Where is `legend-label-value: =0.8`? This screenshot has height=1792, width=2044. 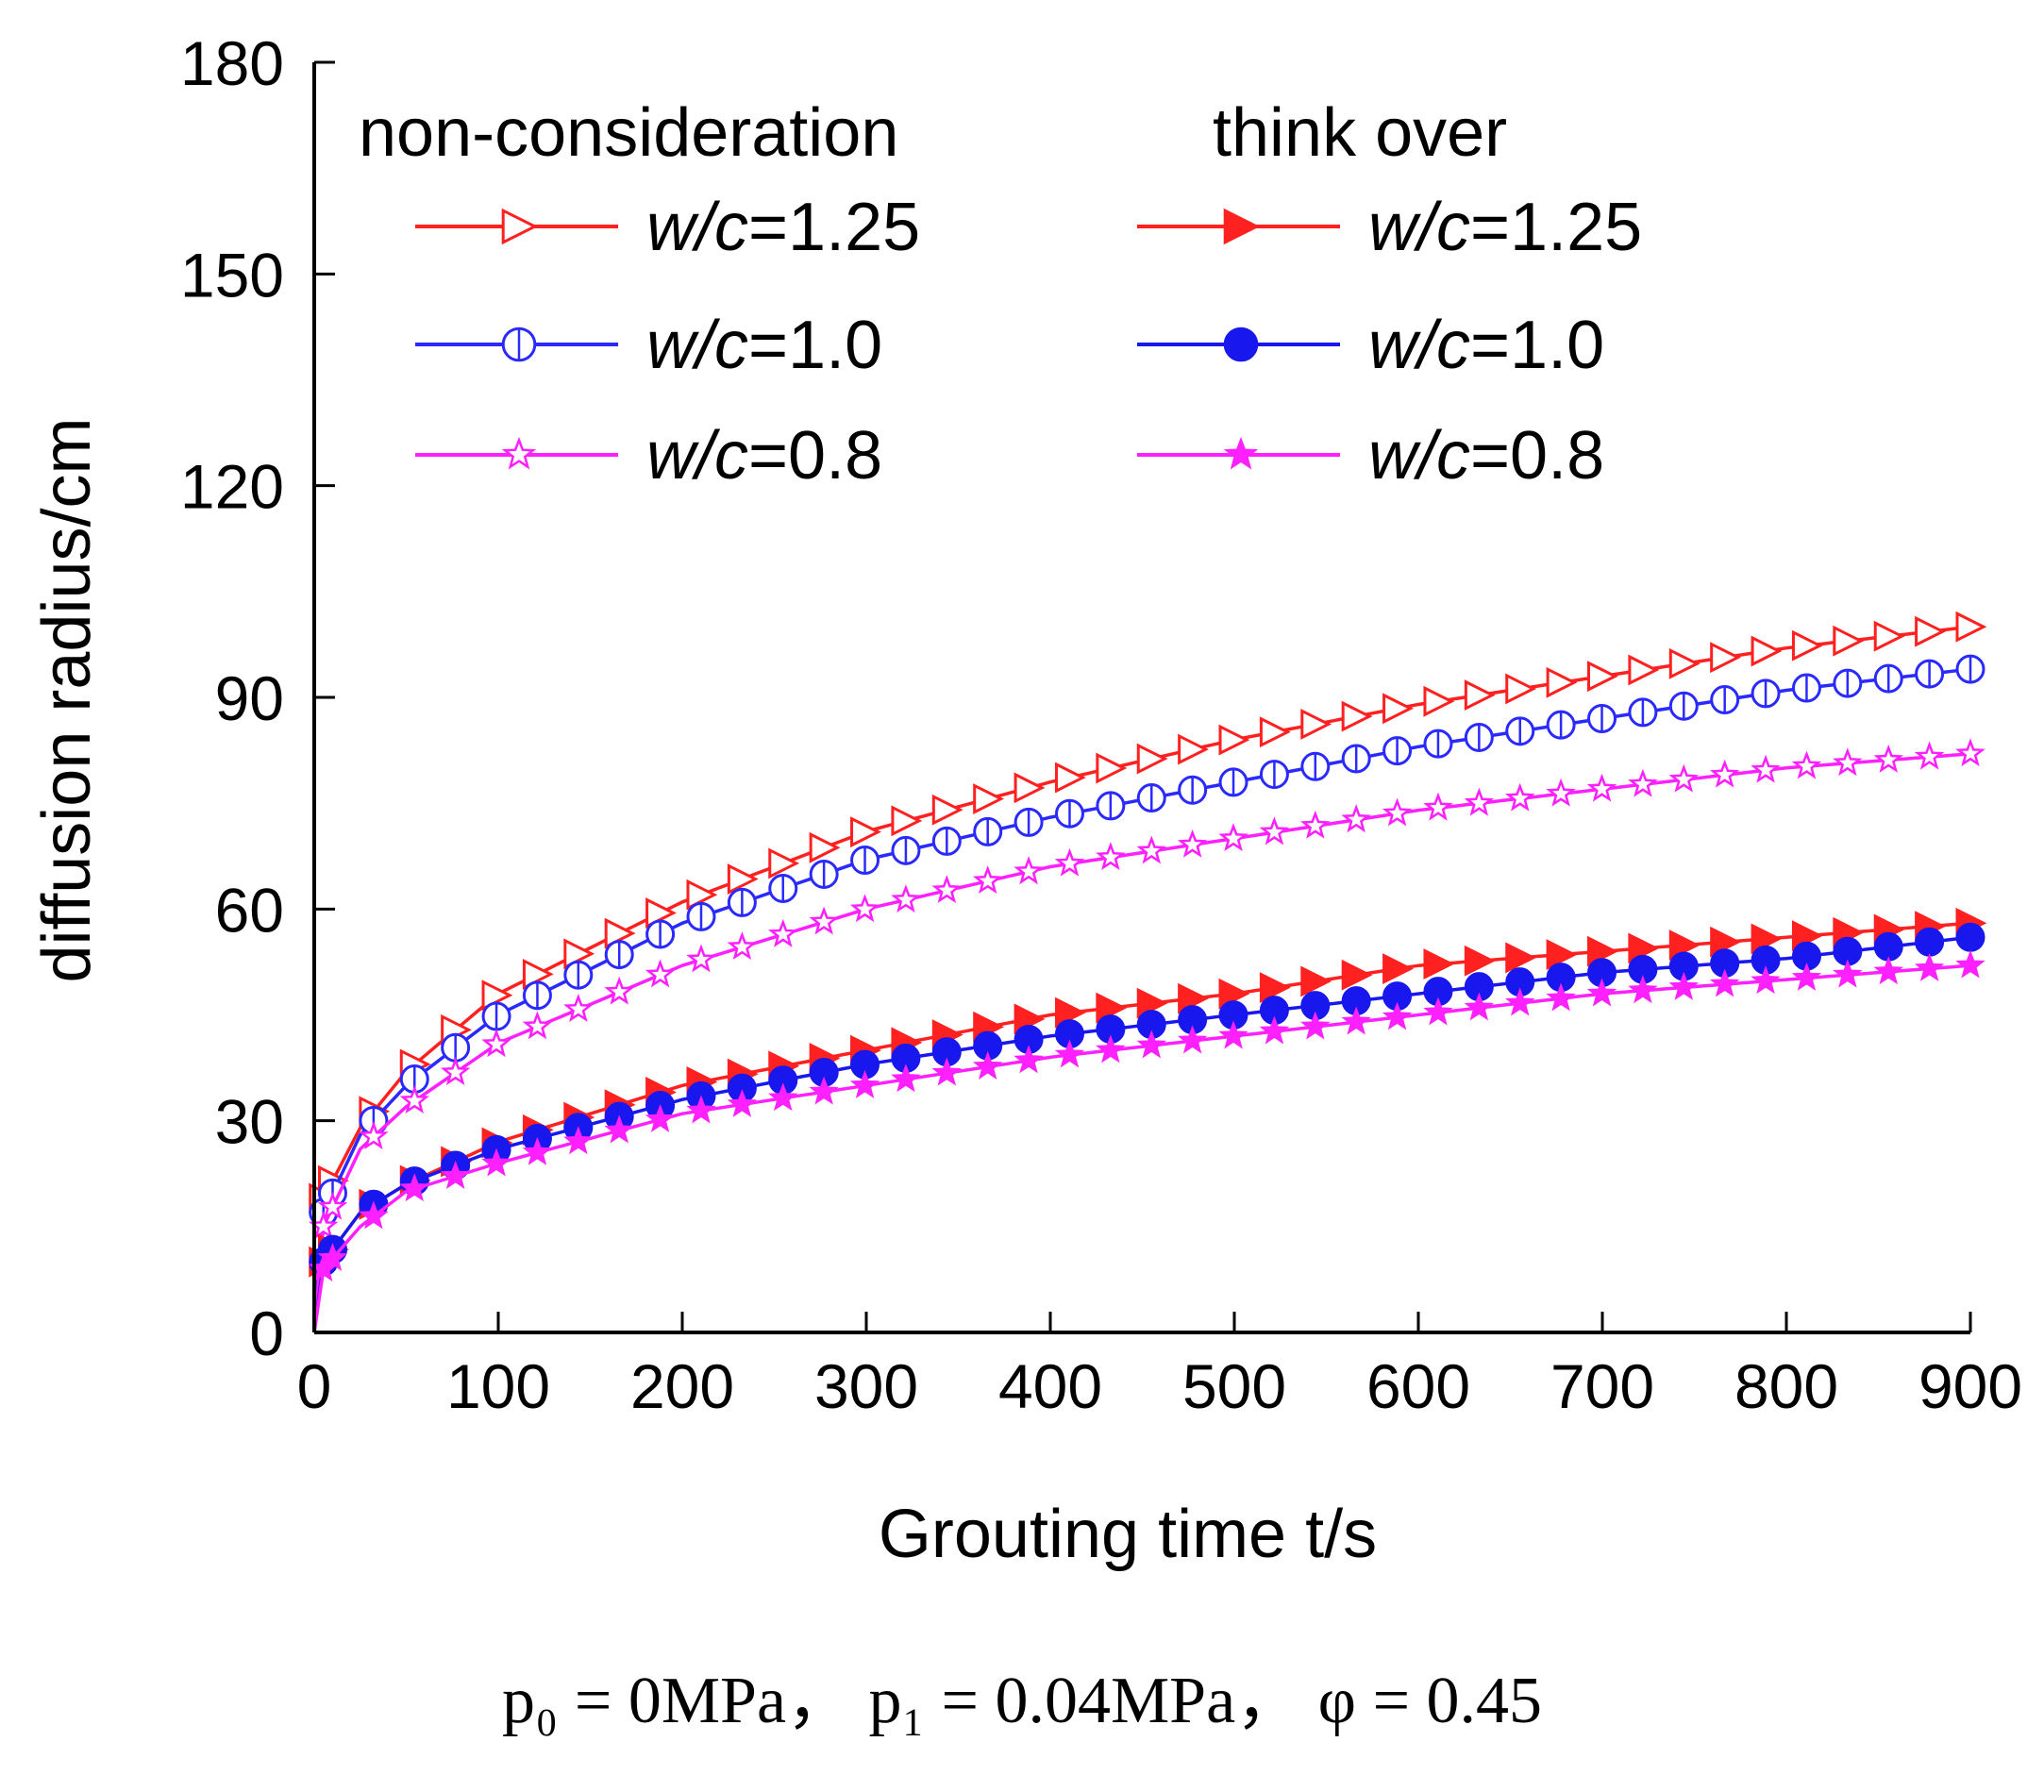
legend-label-value: =0.8 is located at coordinates (1537, 456).